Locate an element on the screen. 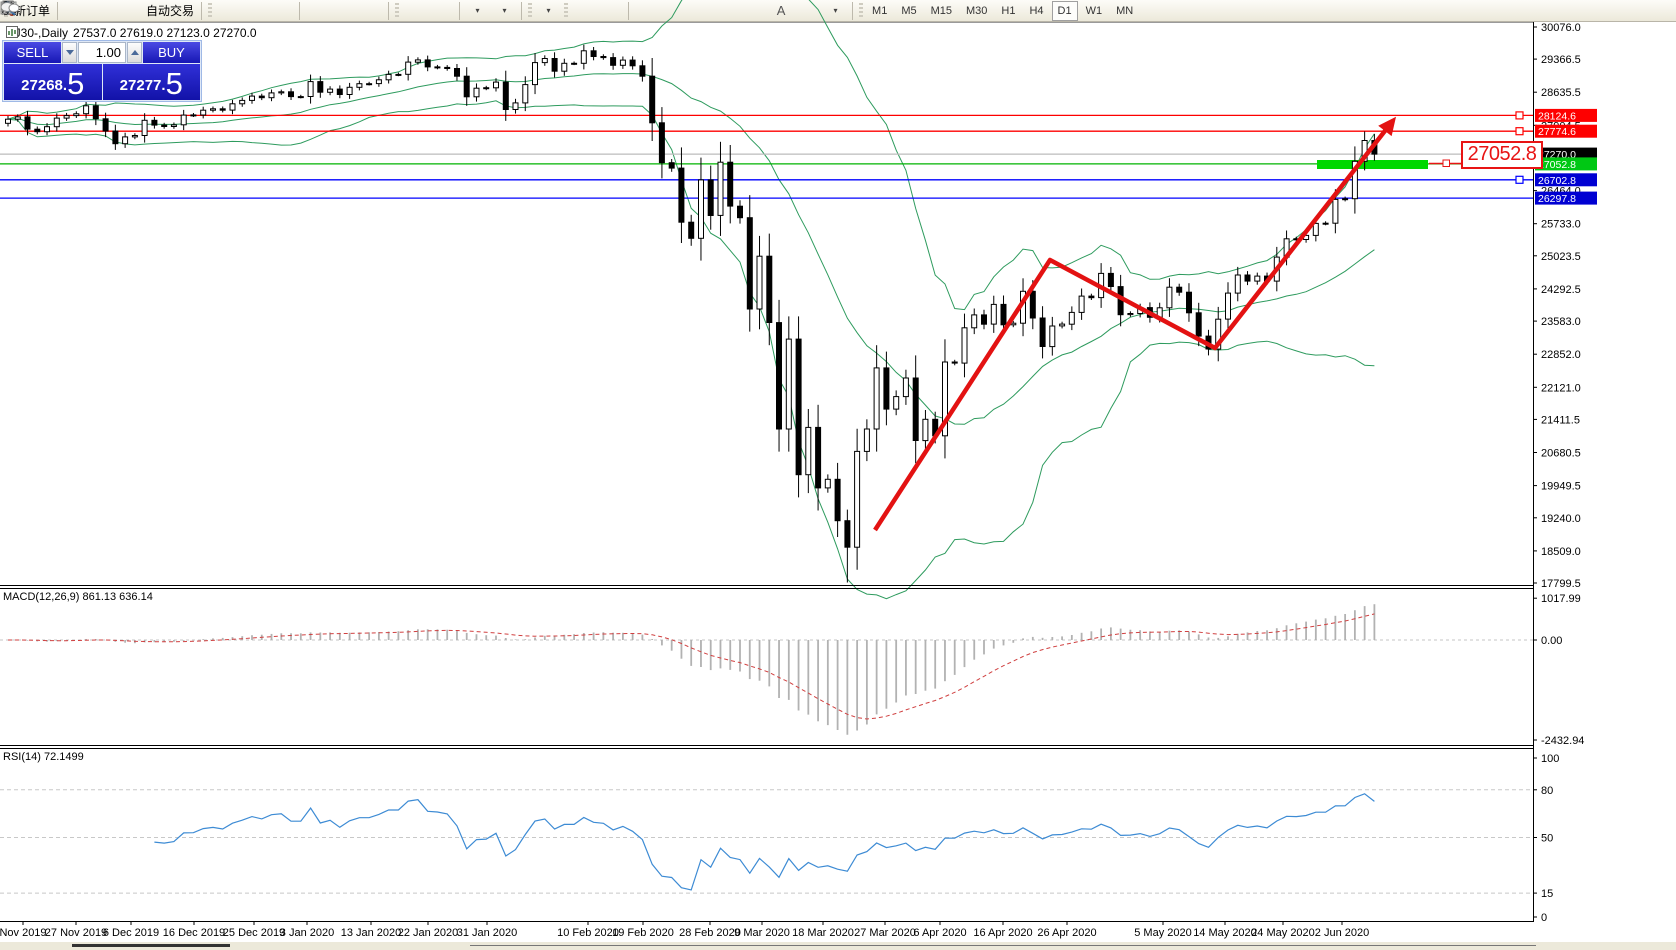 This screenshot has height=950, width=1676. chat-button is located at coordinates (835, 11).